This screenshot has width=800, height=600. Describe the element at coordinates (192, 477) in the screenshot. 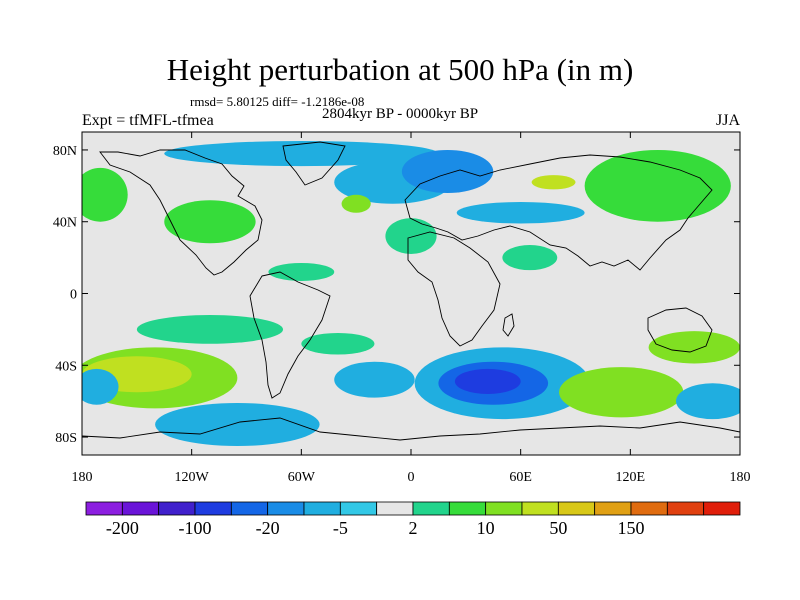

I see `lon-tick-label: 120W` at that location.